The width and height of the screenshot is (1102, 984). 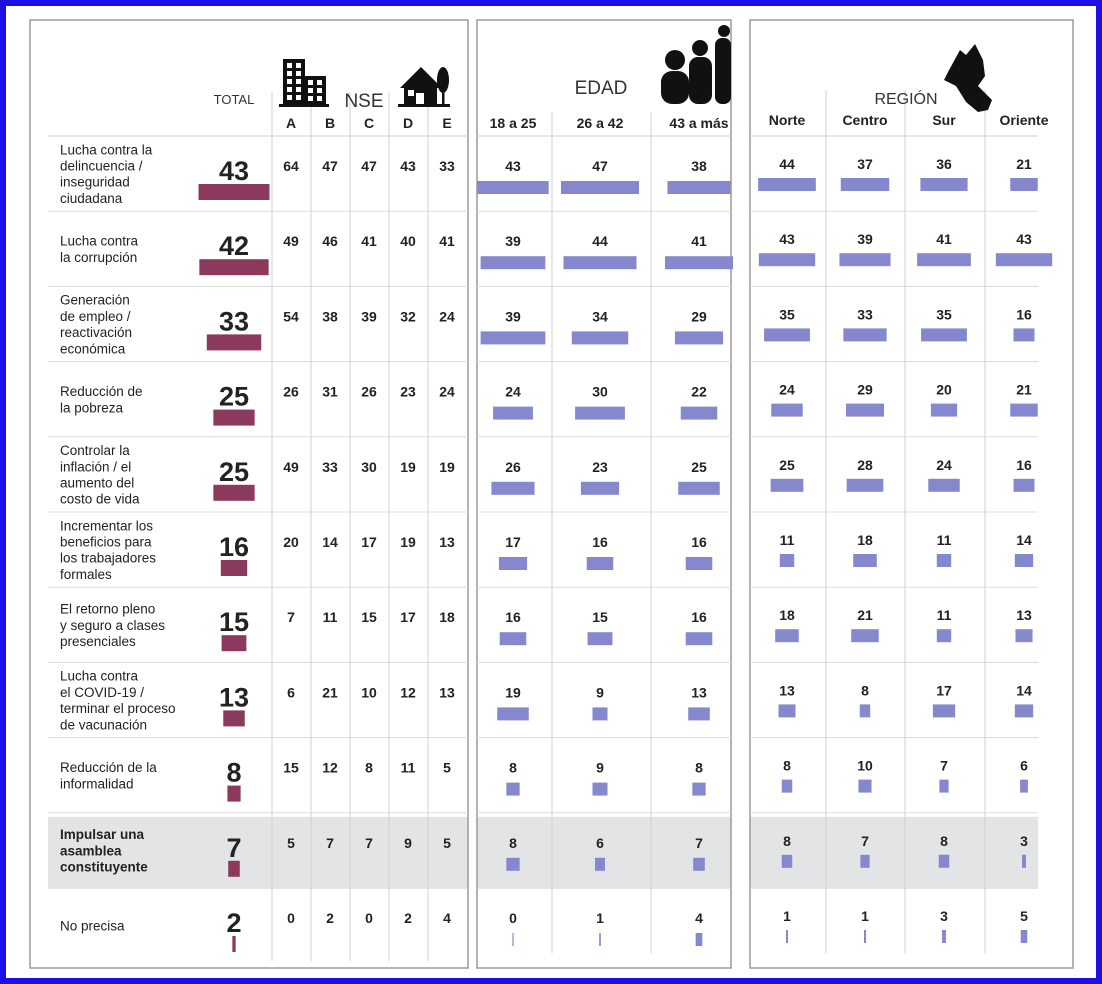 I want to click on edad-value: 15, so click(x=600, y=617).